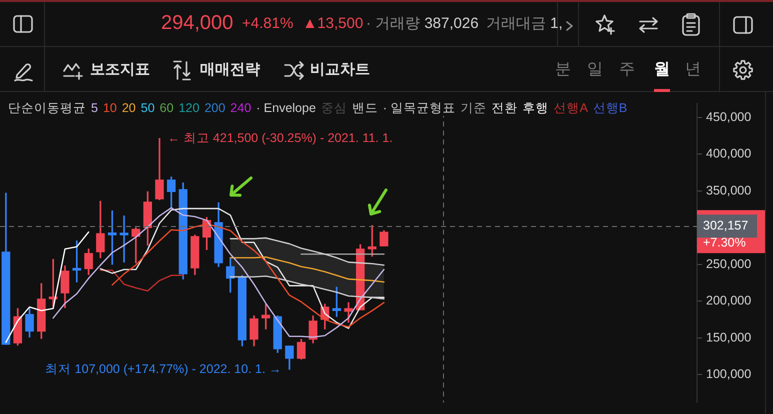 The height and width of the screenshot is (414, 773). Describe the element at coordinates (163, 369) in the screenshot. I see `annotation: 최저 107,000 (+174.77%) - 2022. 10. 1. →` at that location.